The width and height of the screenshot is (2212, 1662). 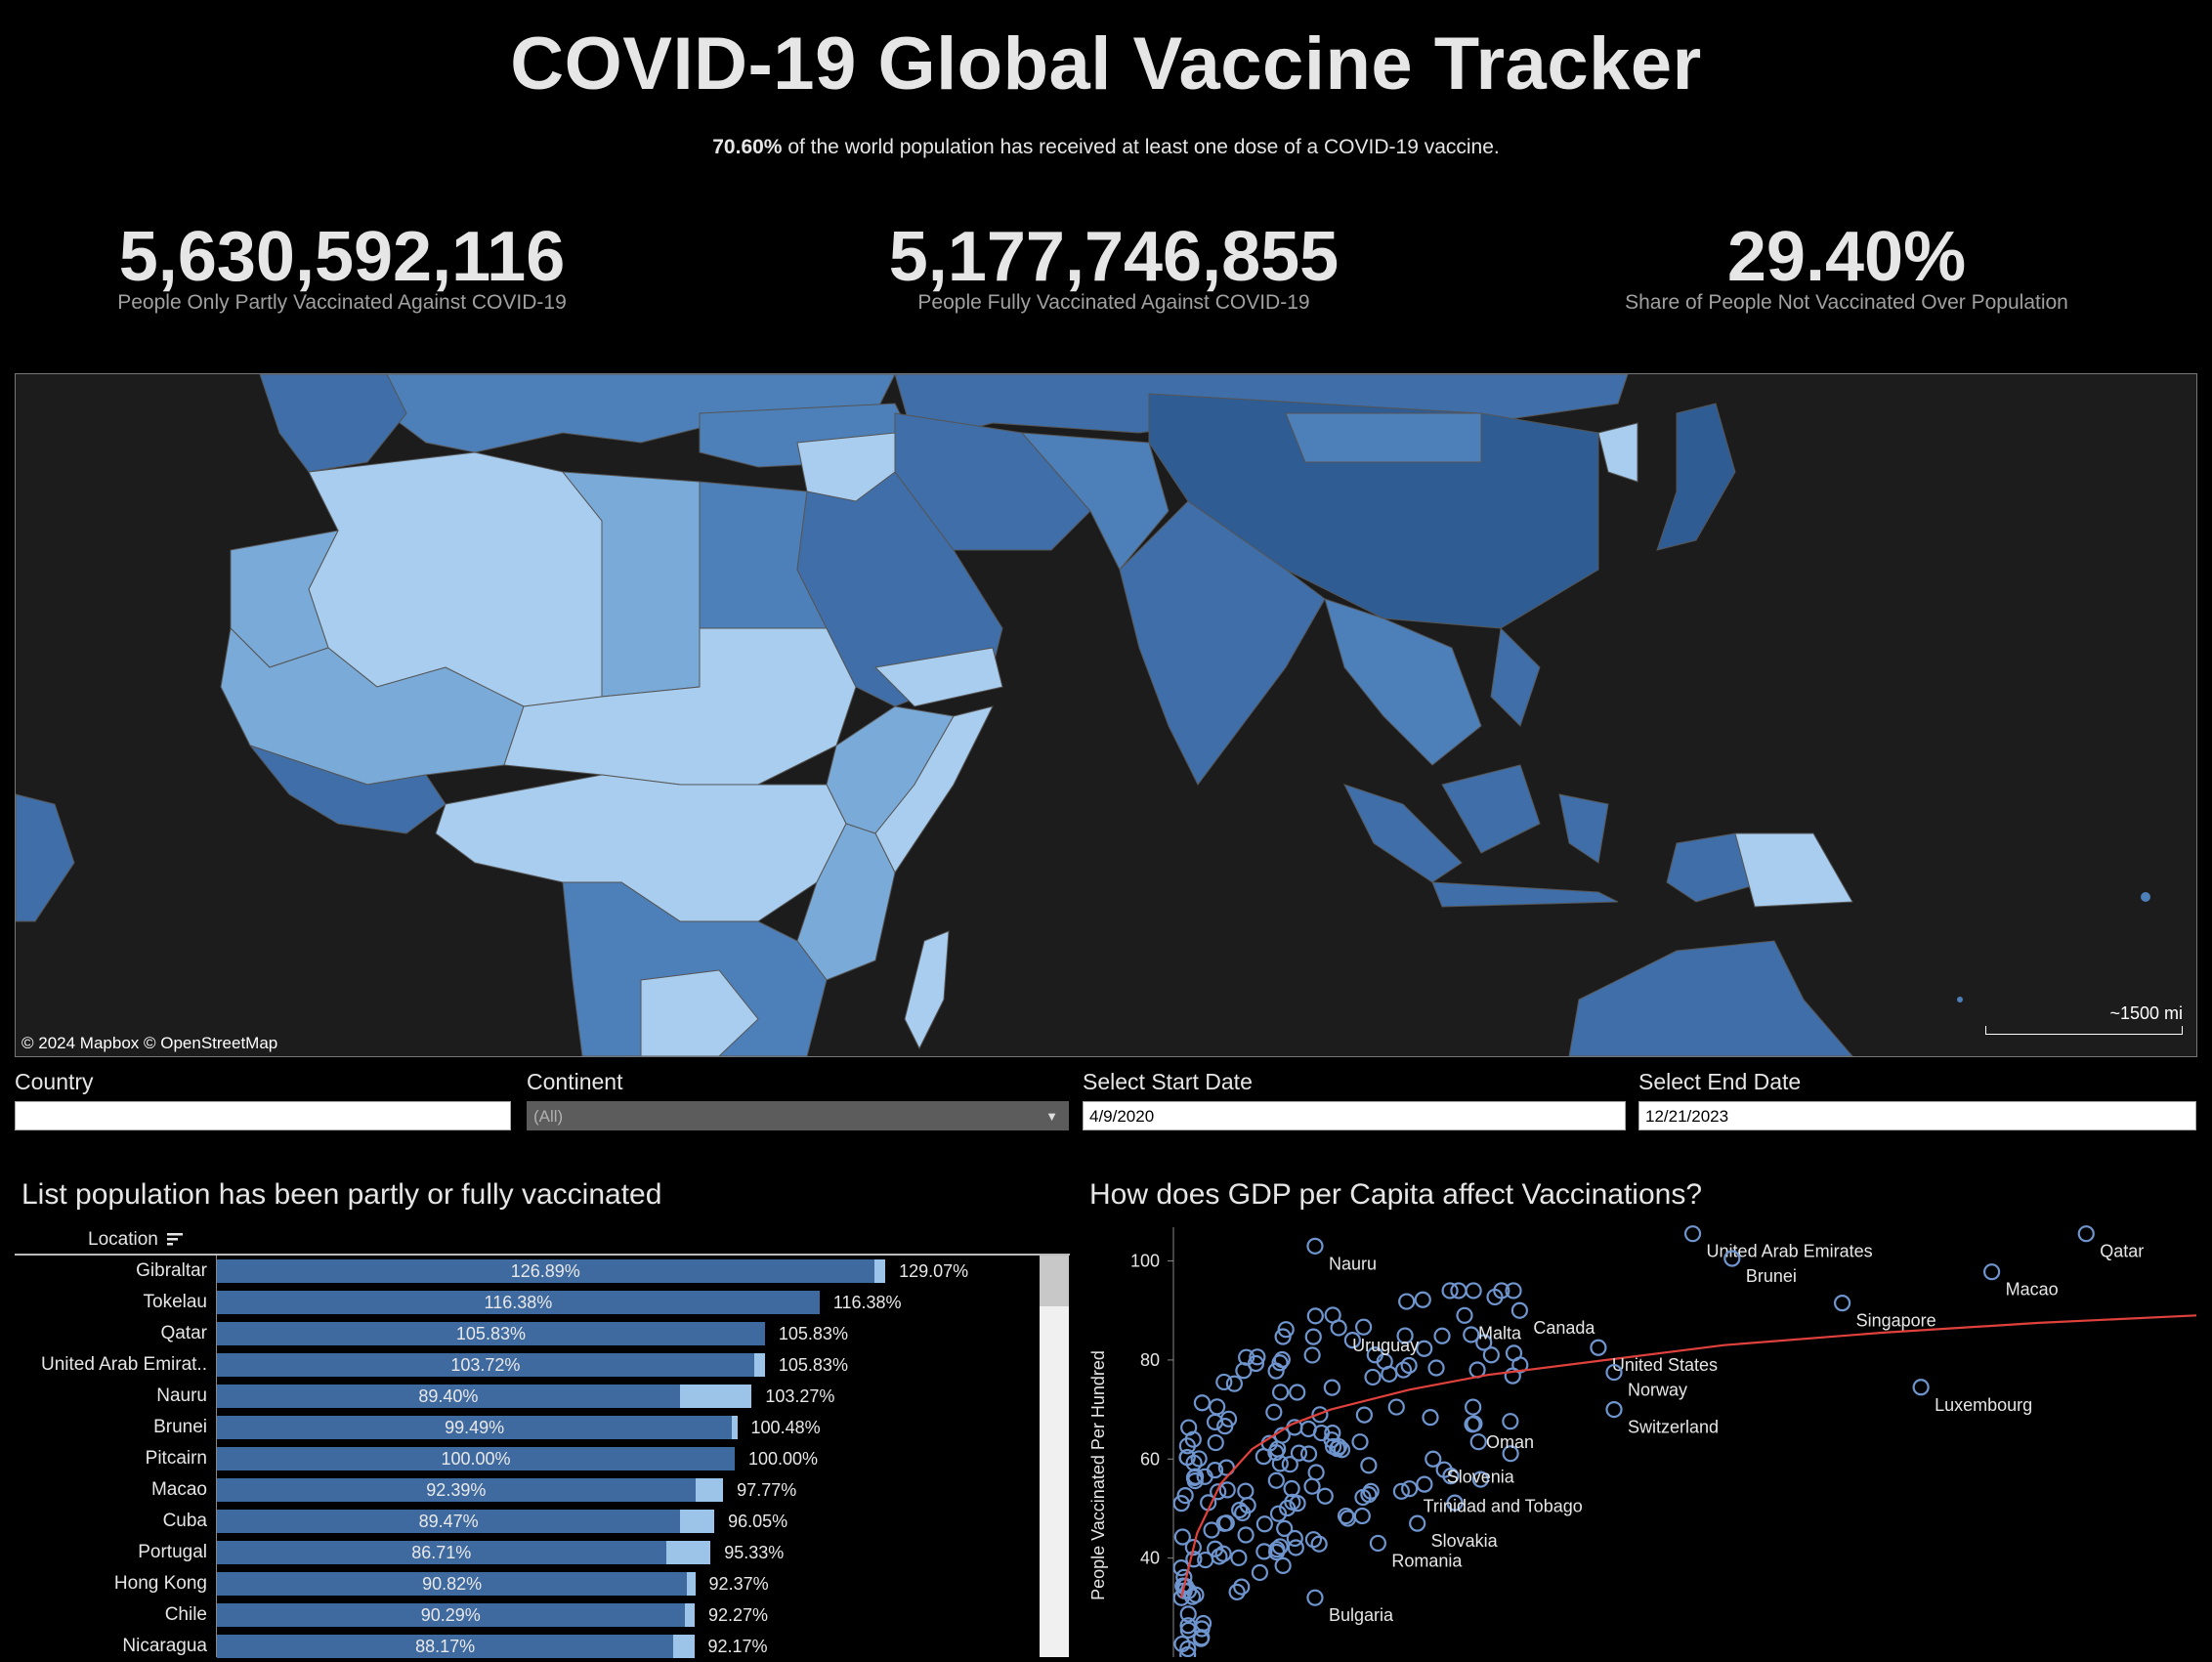 I want to click on bar-row: Cuba 89.47% 96.05%, so click(x=520, y=1521).